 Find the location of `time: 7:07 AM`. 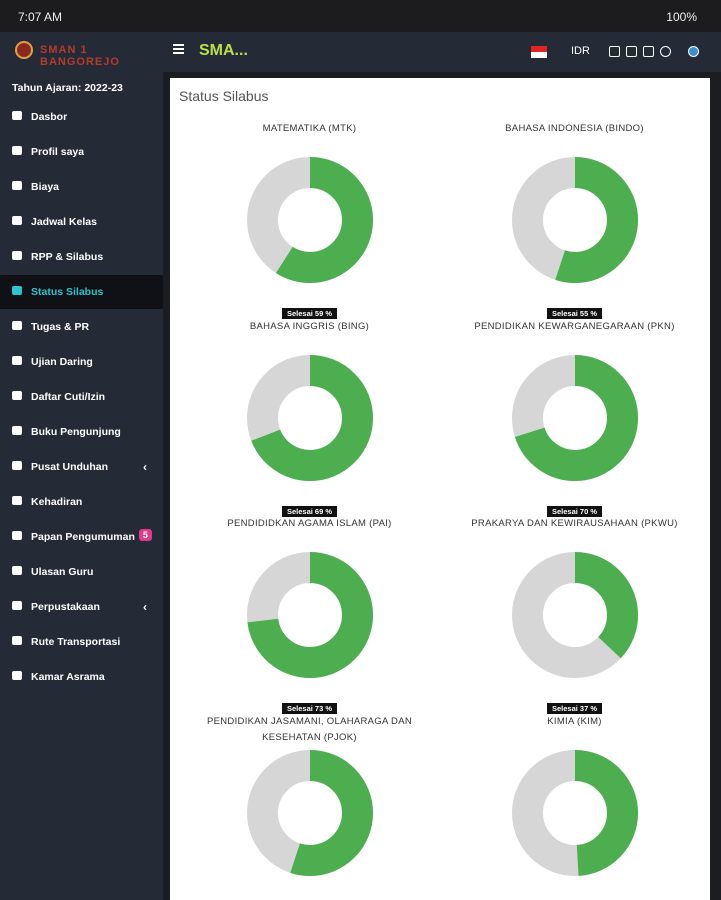

time: 7:07 AM is located at coordinates (40, 17).